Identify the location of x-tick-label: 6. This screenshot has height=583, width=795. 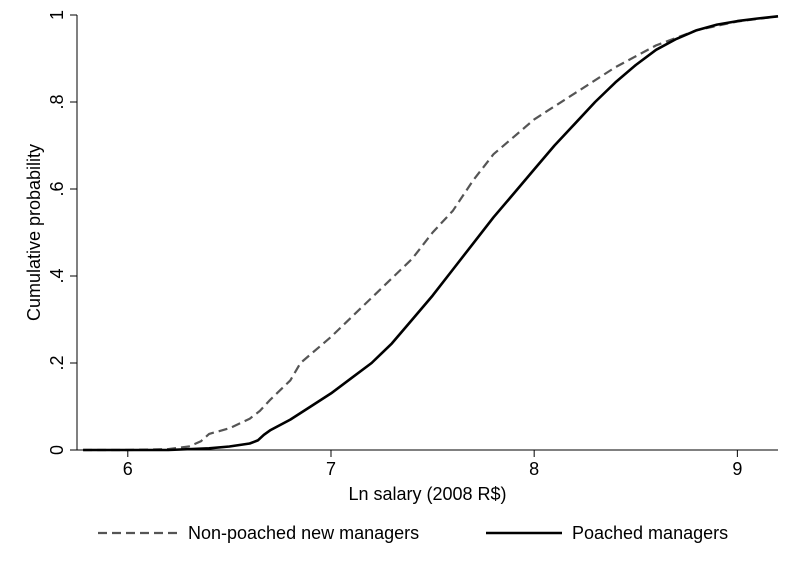
(128, 469).